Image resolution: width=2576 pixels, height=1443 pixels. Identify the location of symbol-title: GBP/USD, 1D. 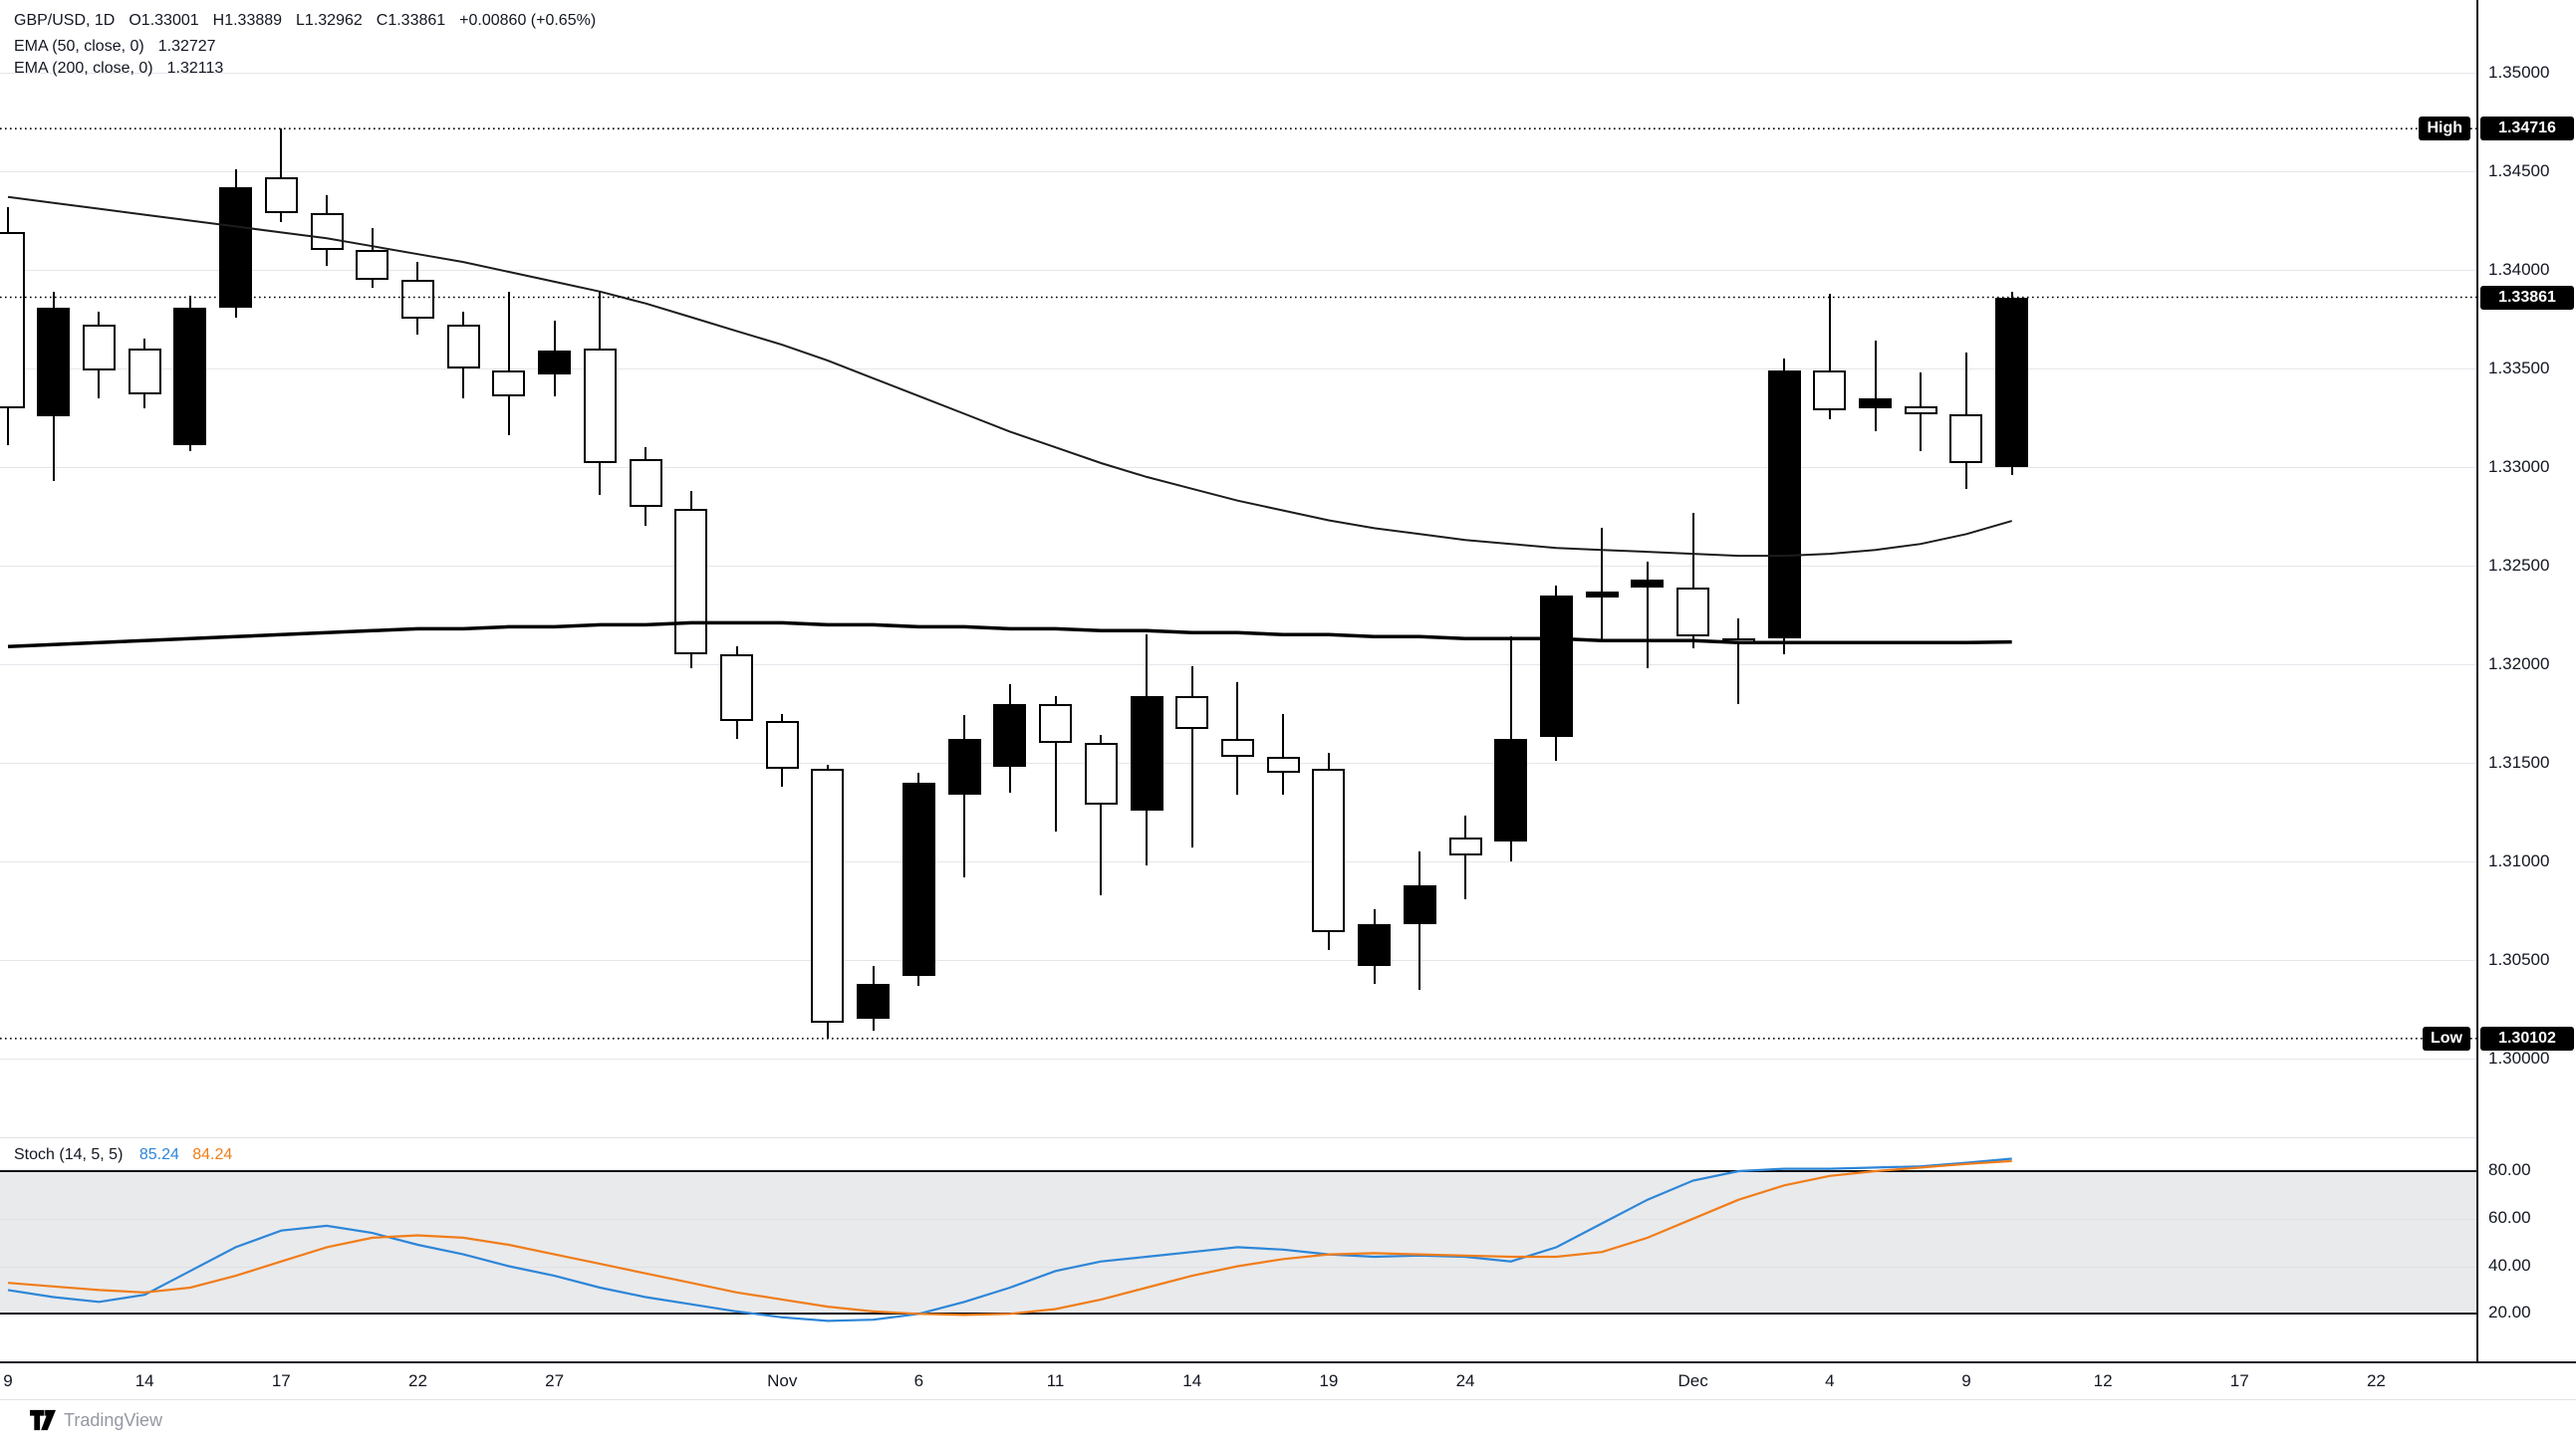
(65, 20).